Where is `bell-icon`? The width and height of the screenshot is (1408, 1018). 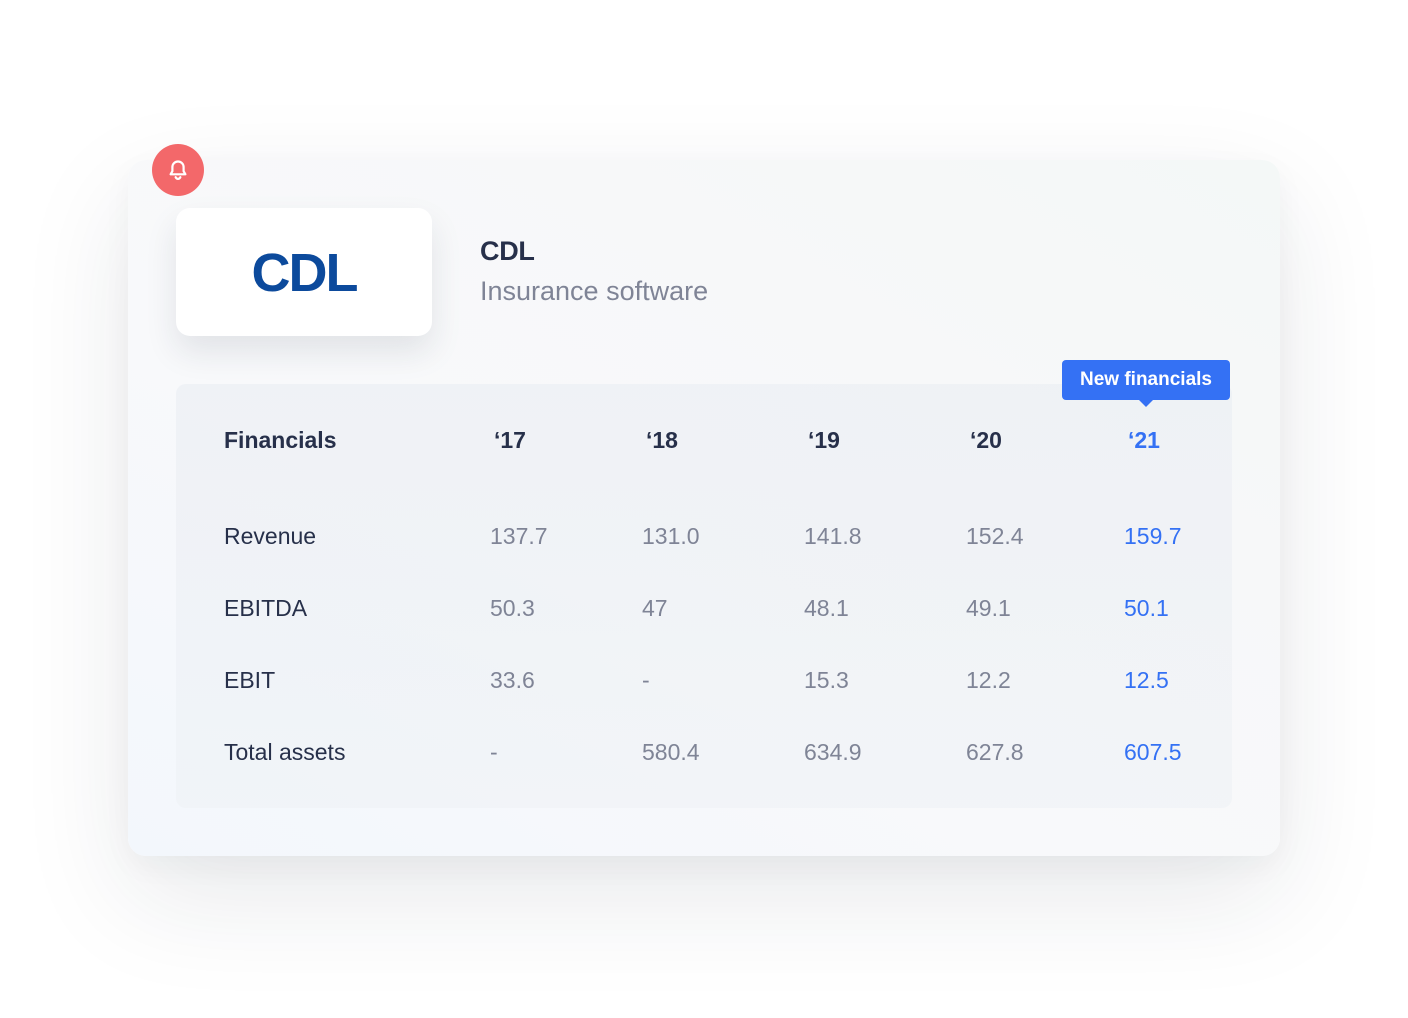
bell-icon is located at coordinates (178, 170).